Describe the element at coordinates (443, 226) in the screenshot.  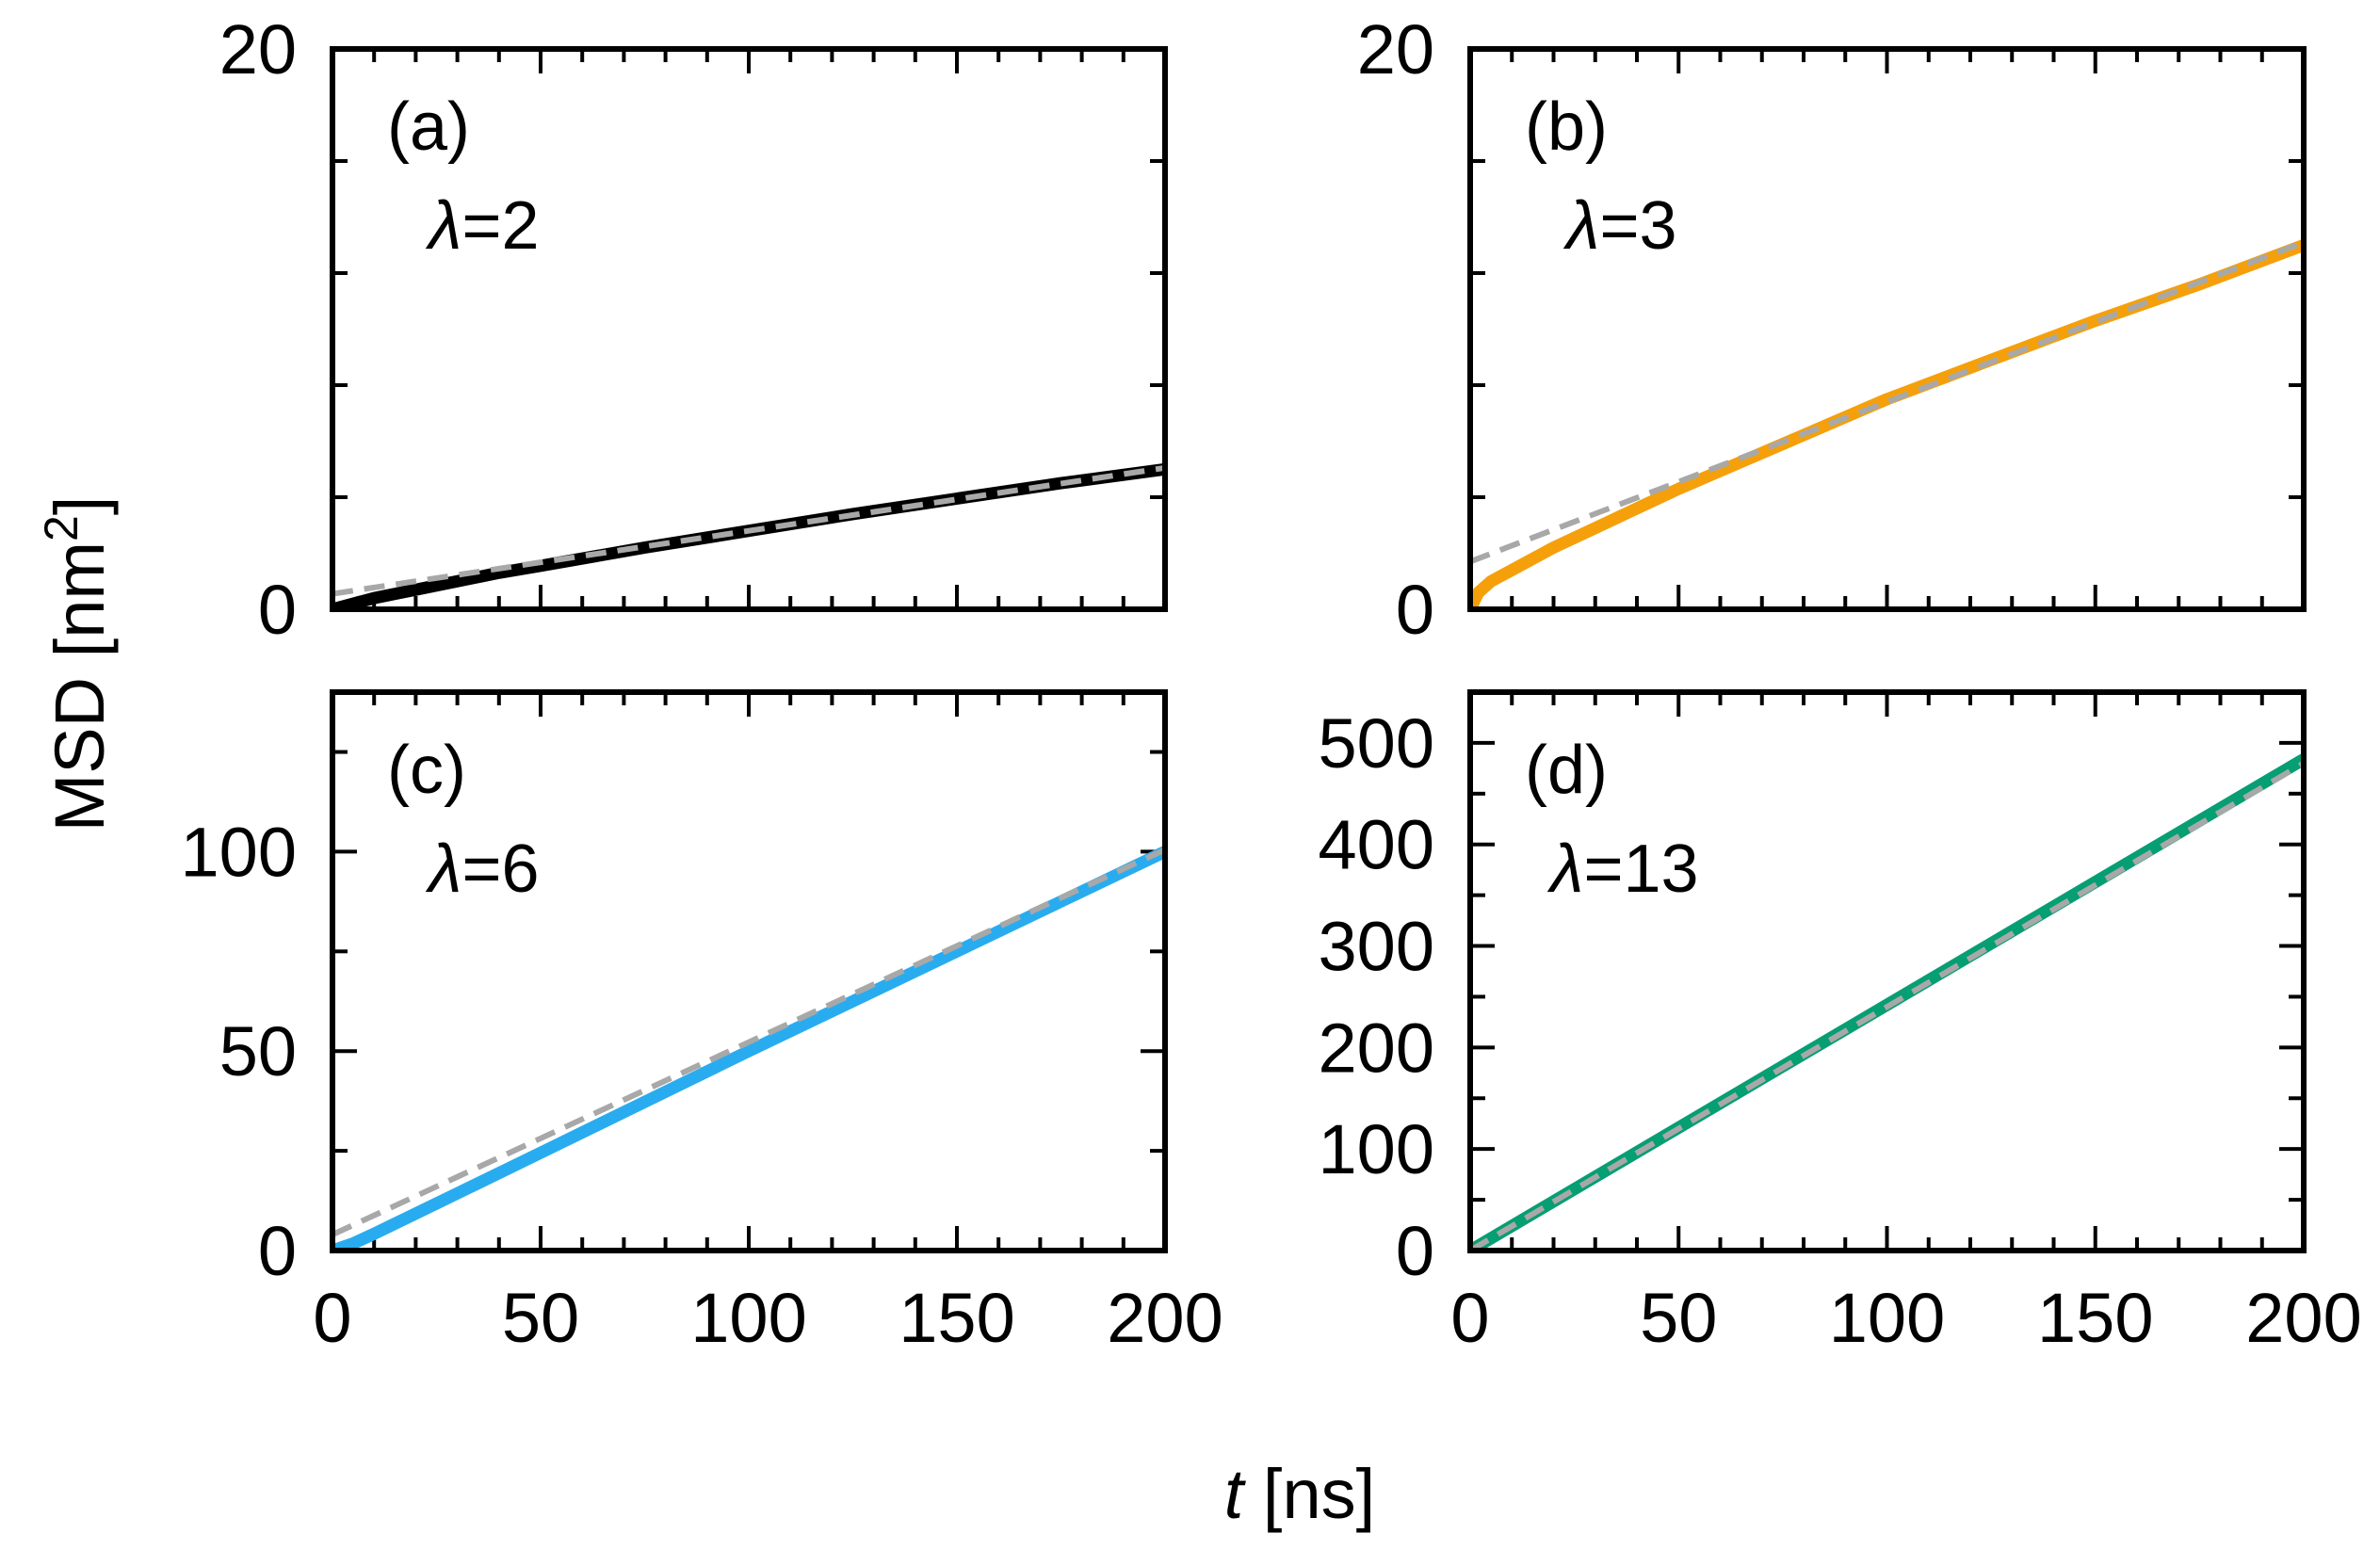
I see `panel-a-lambda-symbol: λ` at that location.